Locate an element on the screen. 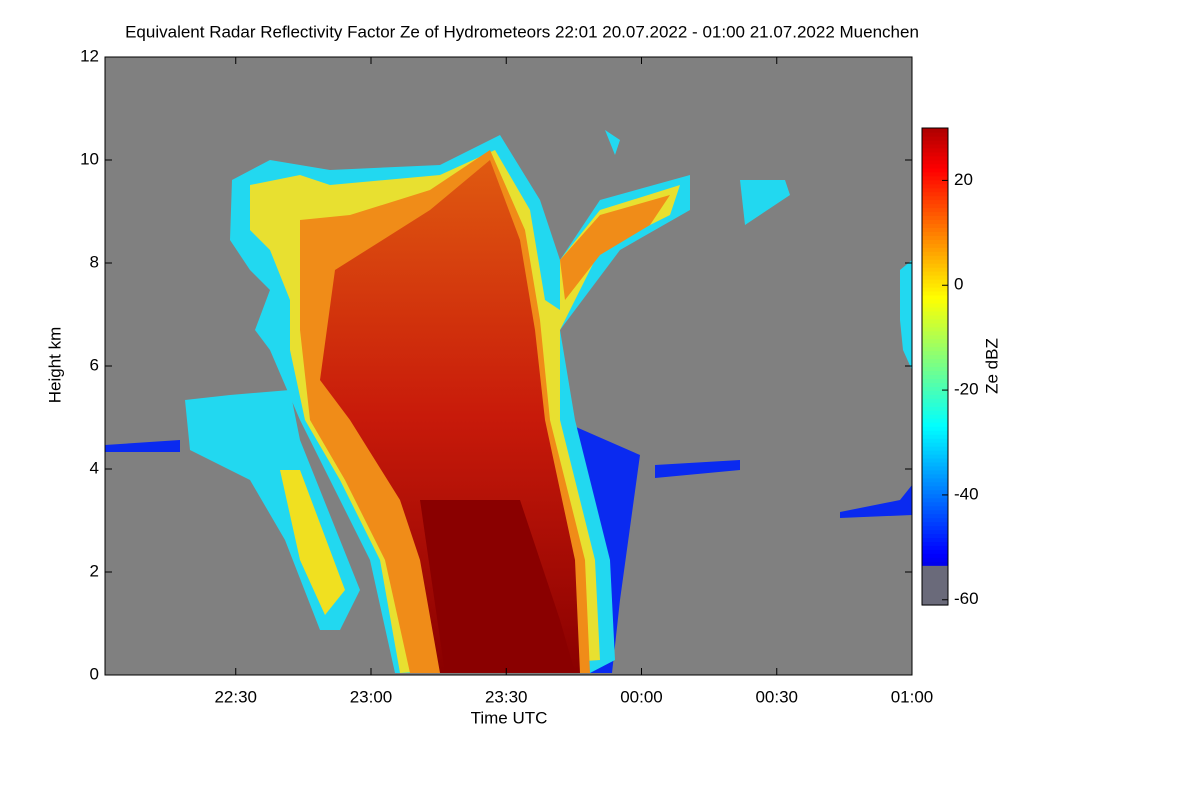  y-tick-label: 6 is located at coordinates (94, 364).